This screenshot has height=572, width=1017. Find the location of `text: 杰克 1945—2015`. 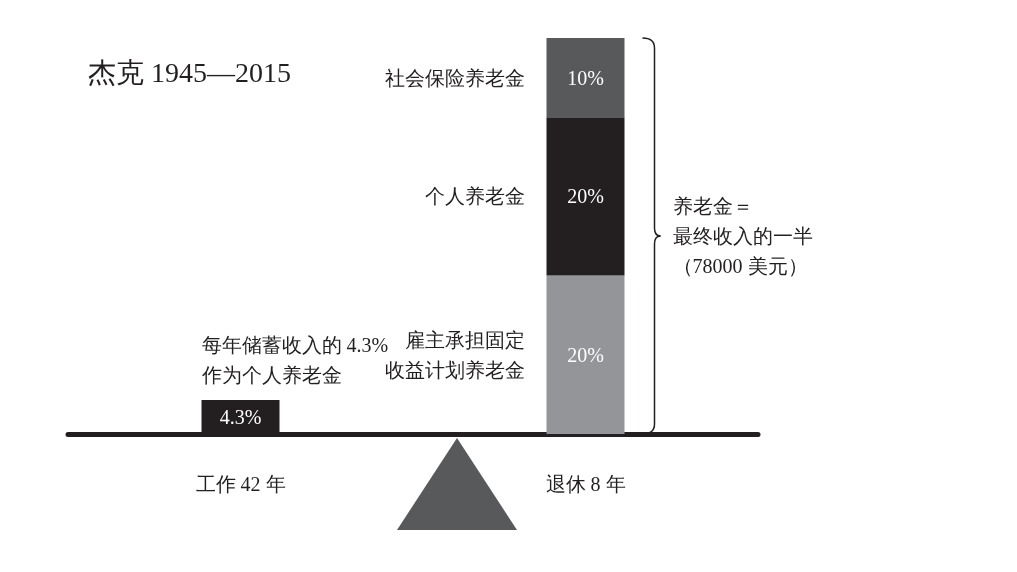

text: 杰克 1945—2015 is located at coordinates (189, 72).